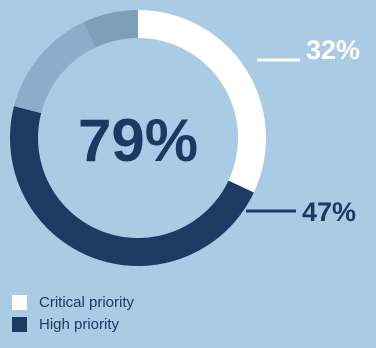 This screenshot has height=348, width=376. I want to click on legend-label: High priority, so click(79, 324).